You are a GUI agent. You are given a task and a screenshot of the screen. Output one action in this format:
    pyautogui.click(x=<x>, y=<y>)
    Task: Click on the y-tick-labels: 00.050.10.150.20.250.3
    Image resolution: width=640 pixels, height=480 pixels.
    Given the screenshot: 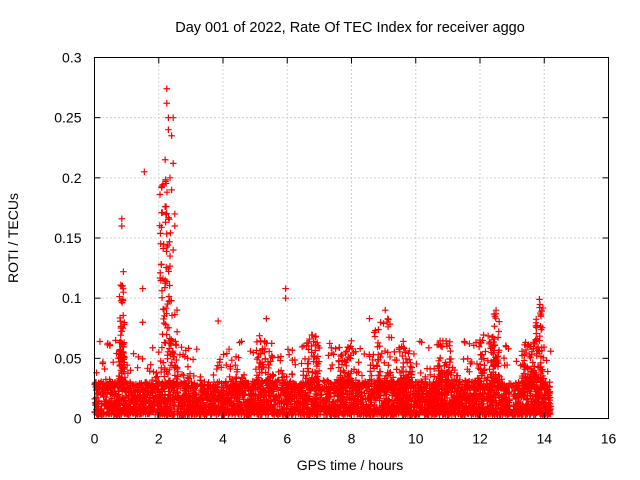 What is the action you would take?
    pyautogui.click(x=67, y=238)
    